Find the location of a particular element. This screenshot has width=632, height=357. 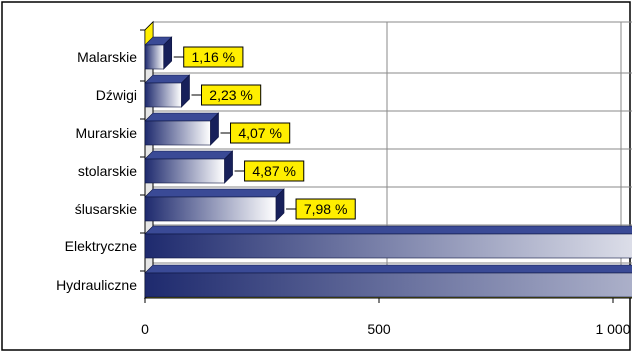

category-label: stolarskie is located at coordinates (107, 171).